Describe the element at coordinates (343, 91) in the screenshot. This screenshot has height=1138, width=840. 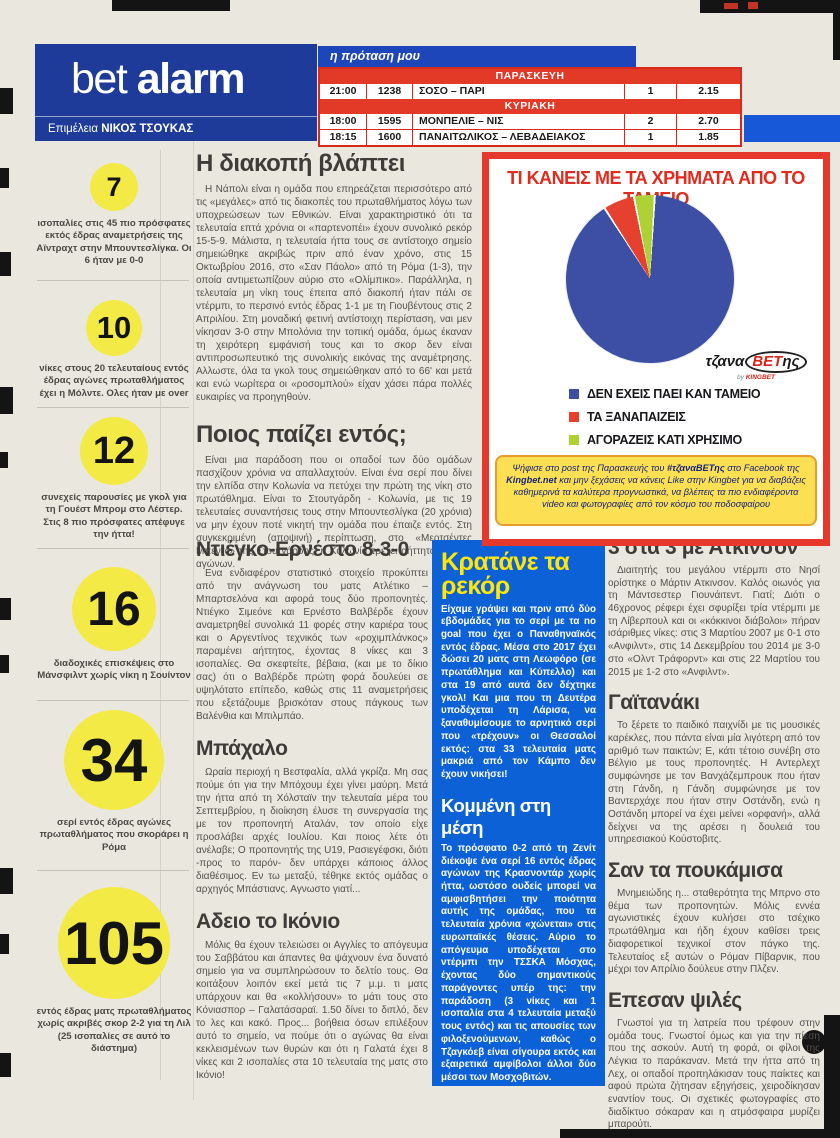
I see `cell-time: 21:00` at that location.